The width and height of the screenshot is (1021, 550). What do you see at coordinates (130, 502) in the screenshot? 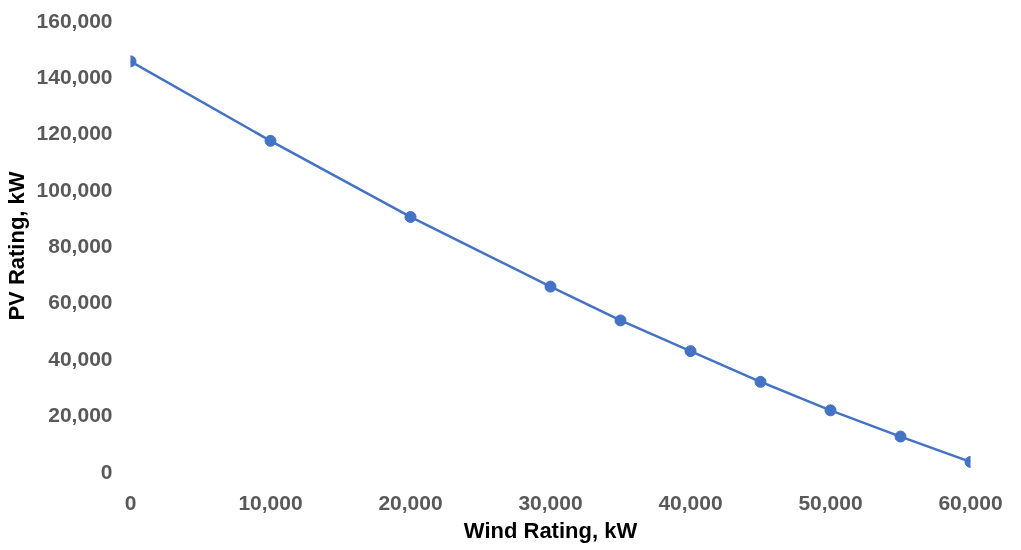
I see `x-tick-label: 0` at bounding box center [130, 502].